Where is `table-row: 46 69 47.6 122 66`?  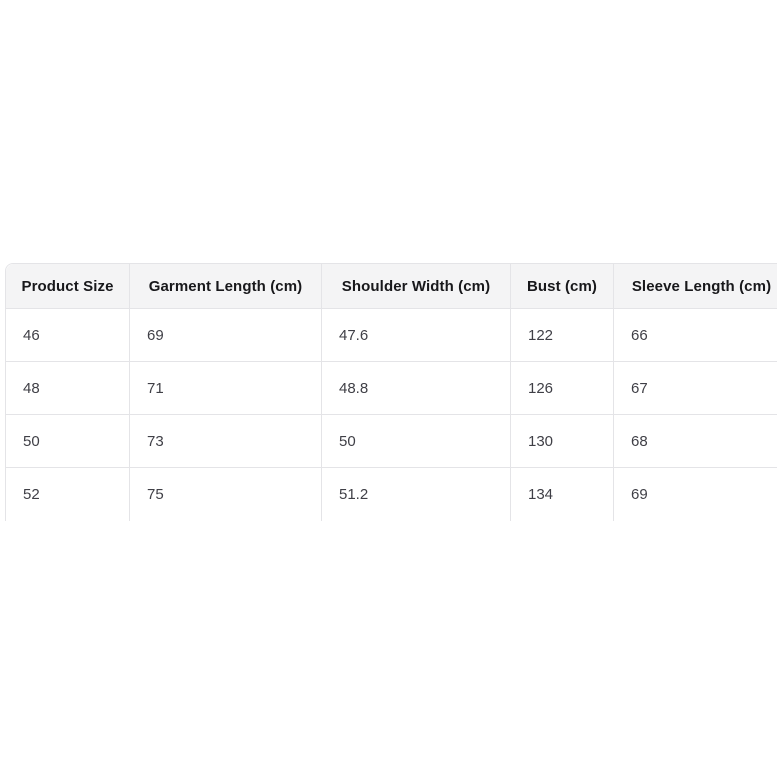
table-row: 46 69 47.6 122 66 is located at coordinates (391, 335).